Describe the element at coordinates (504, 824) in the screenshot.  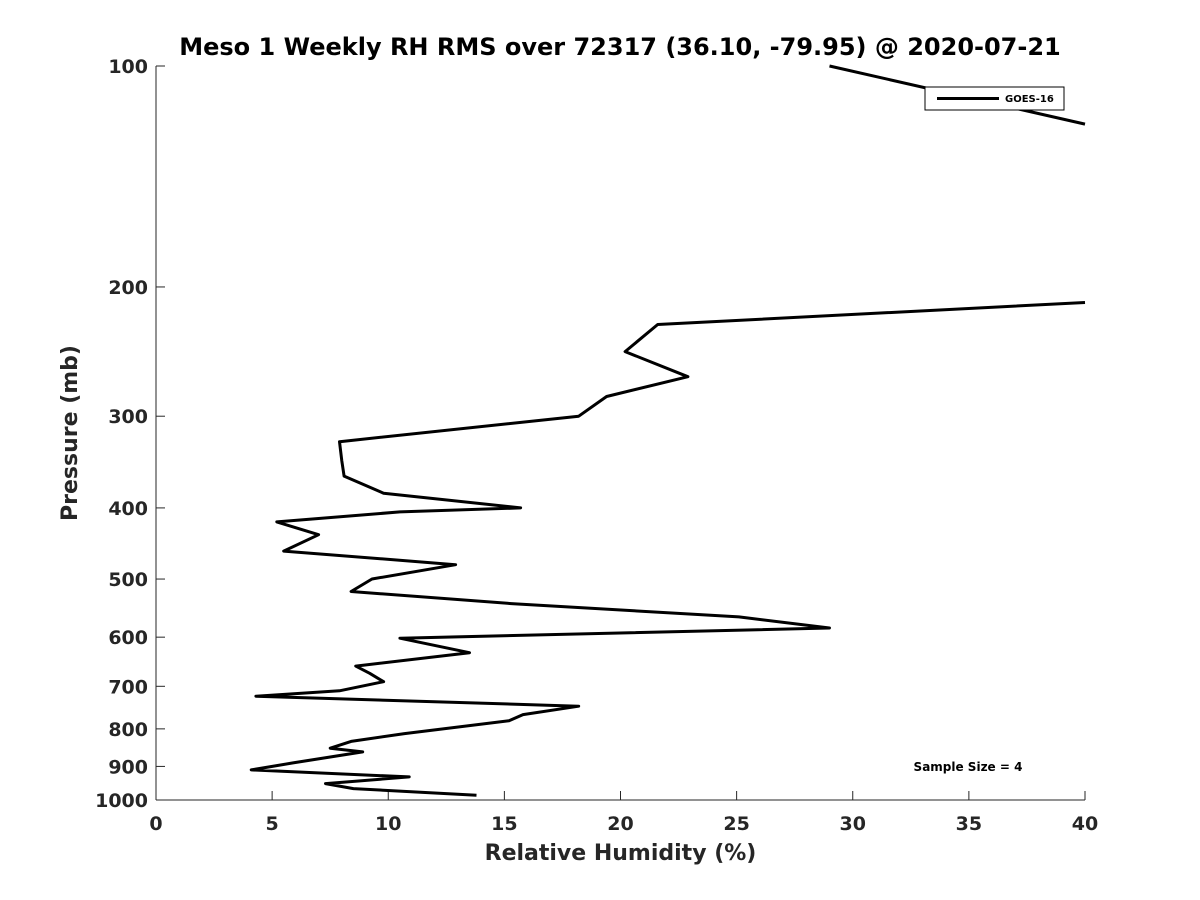
I see `x-tick-label: 15` at that location.